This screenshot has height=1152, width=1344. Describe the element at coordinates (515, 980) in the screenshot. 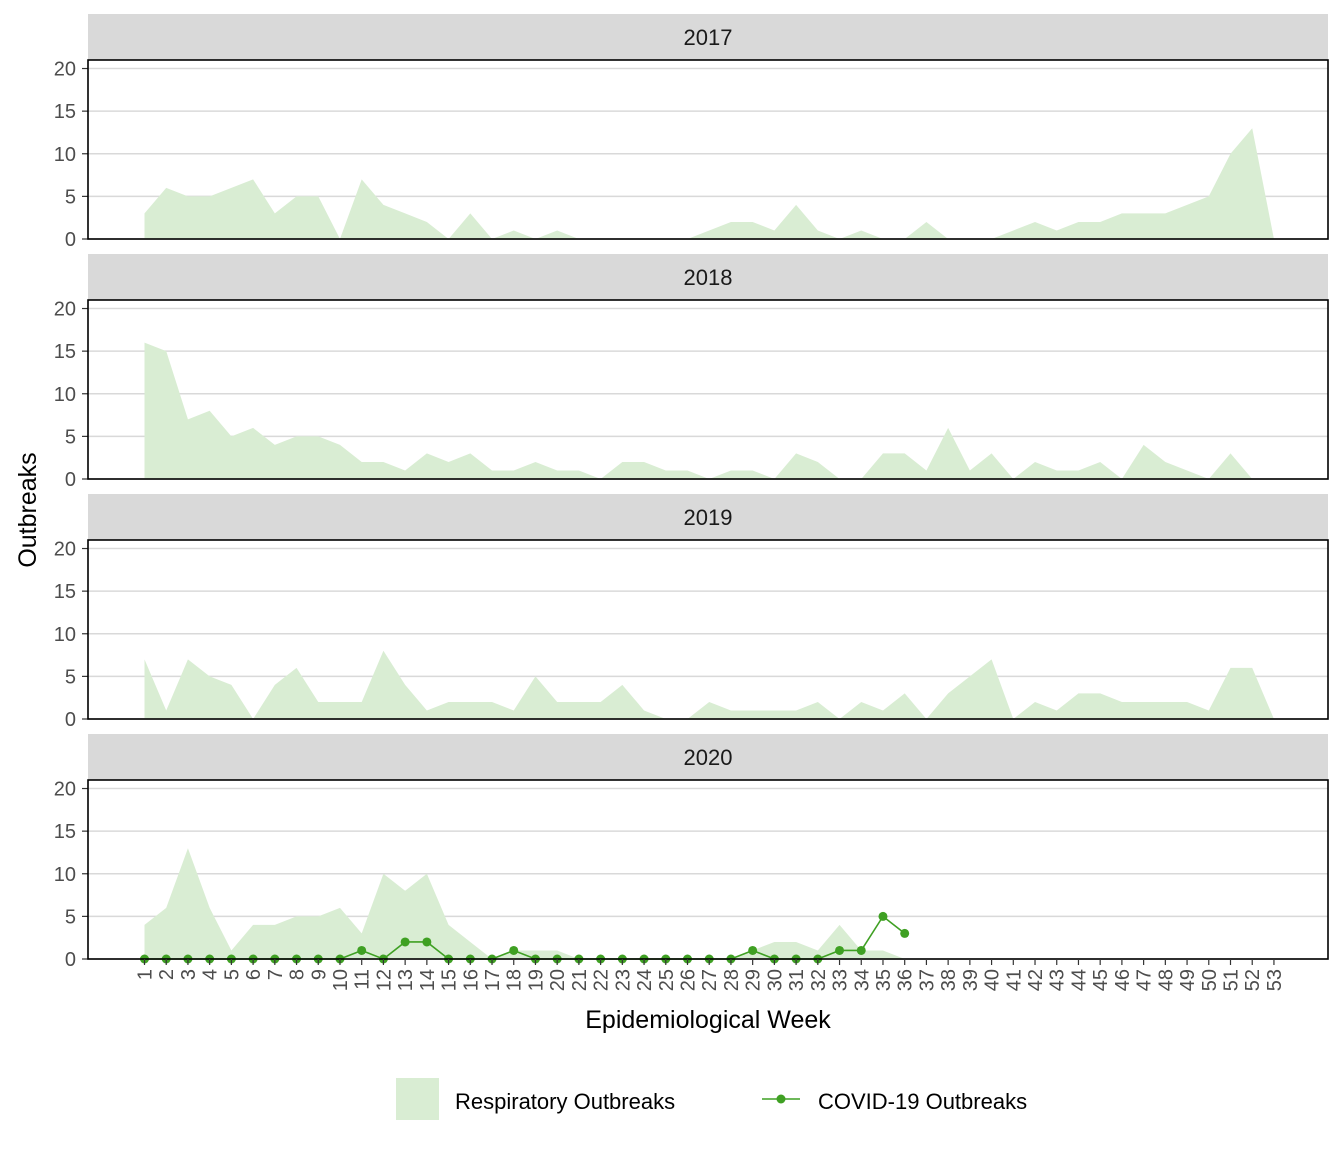

I see `x-tick-label: 18` at that location.